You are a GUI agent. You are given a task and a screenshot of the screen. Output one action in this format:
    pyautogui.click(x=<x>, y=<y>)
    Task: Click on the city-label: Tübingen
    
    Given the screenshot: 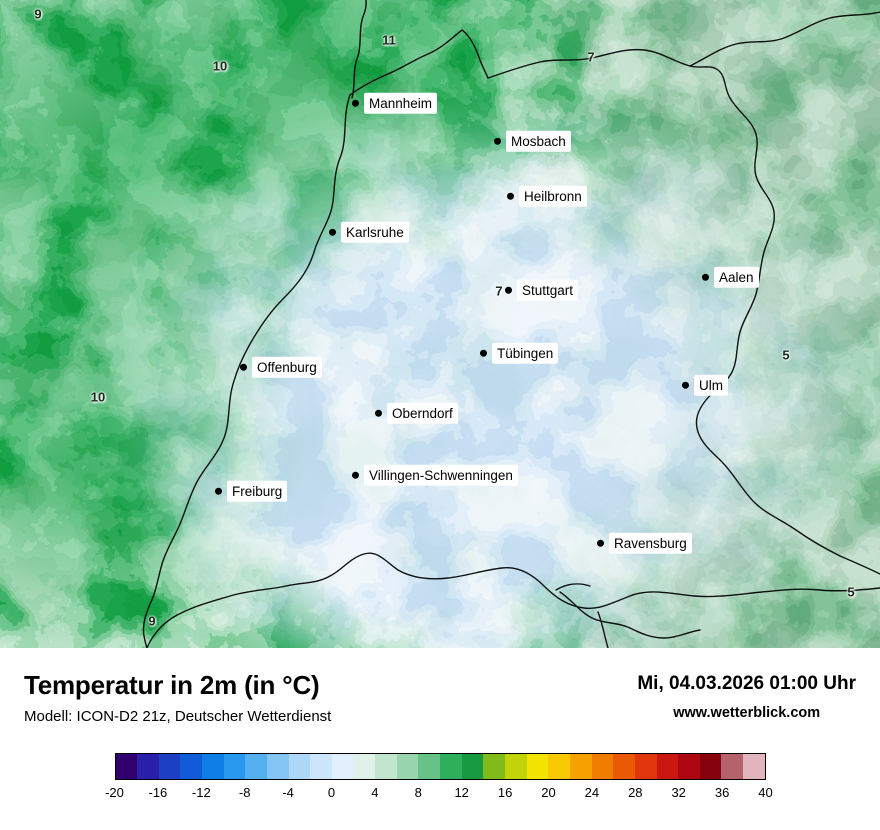 What is the action you would take?
    pyautogui.click(x=525, y=353)
    